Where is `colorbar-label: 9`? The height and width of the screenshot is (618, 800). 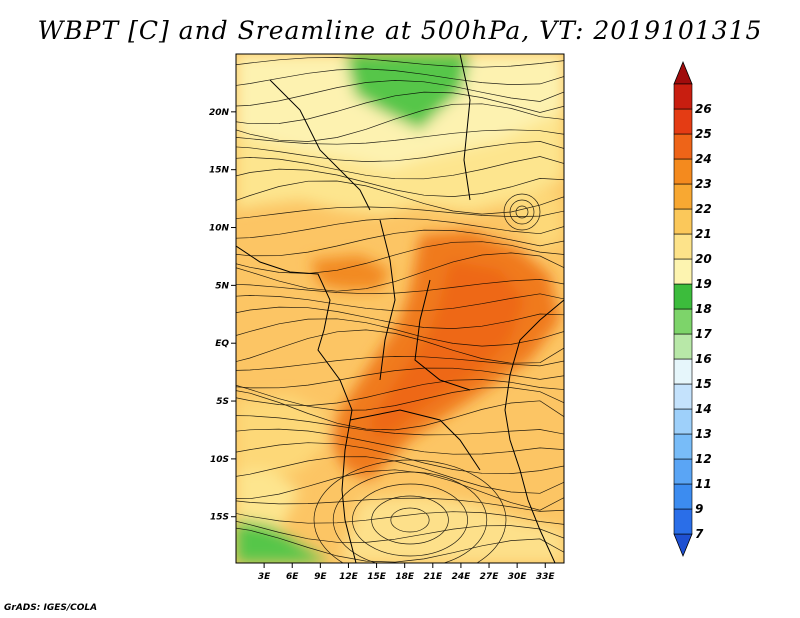 colorbar-label: 9 is located at coordinates (699, 509).